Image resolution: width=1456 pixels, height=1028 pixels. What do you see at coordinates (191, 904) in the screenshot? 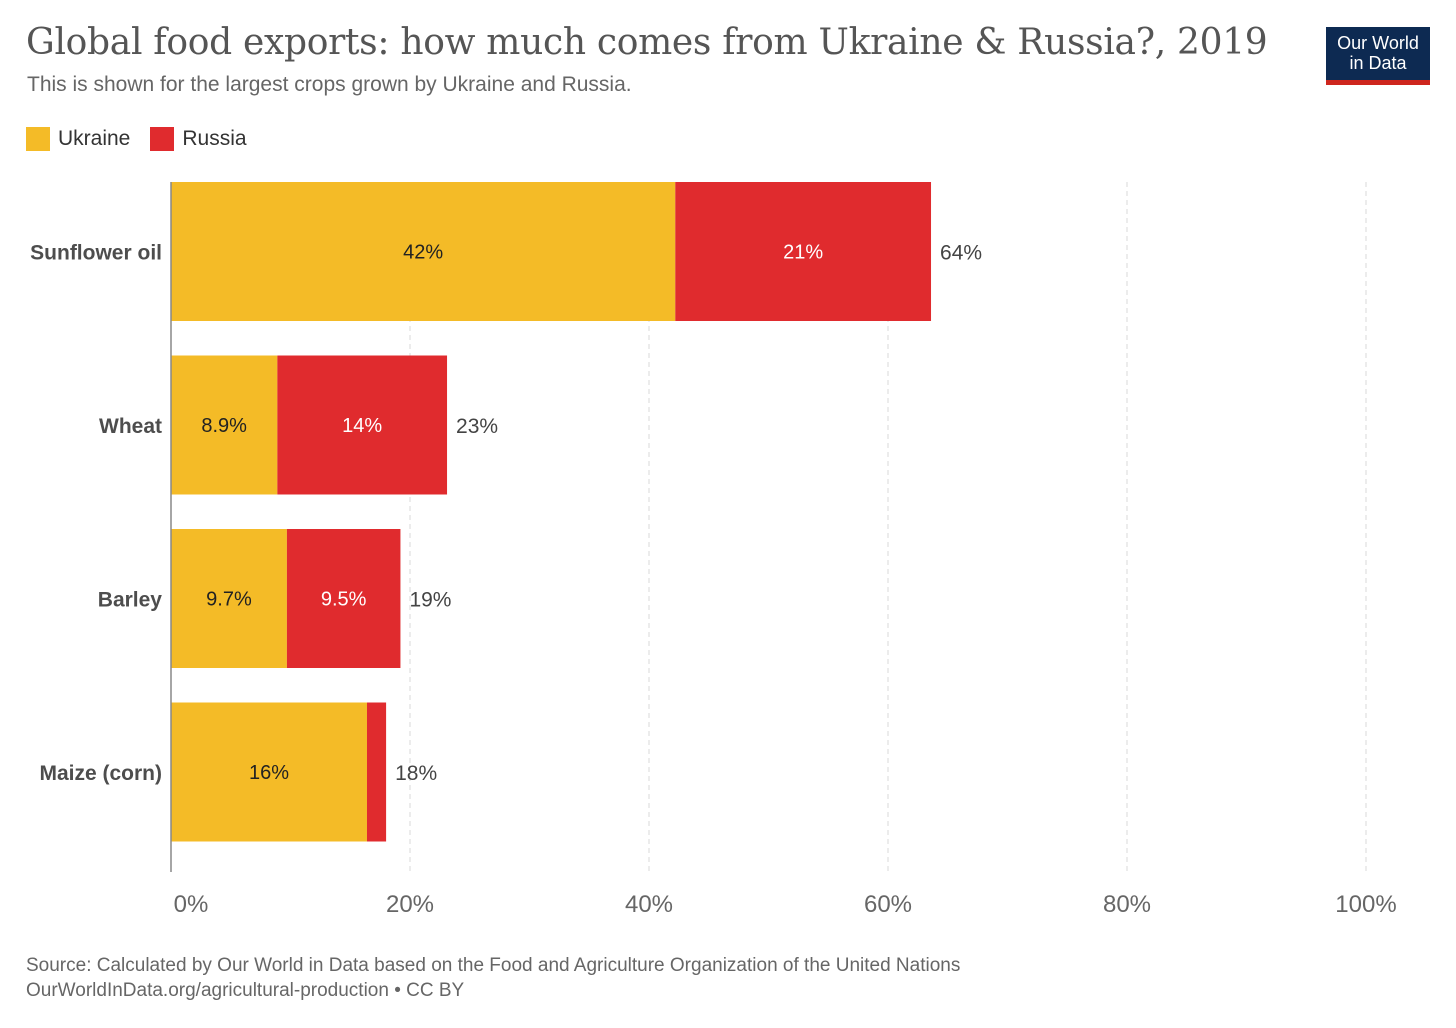
I see `x-tick-label: 0%` at bounding box center [191, 904].